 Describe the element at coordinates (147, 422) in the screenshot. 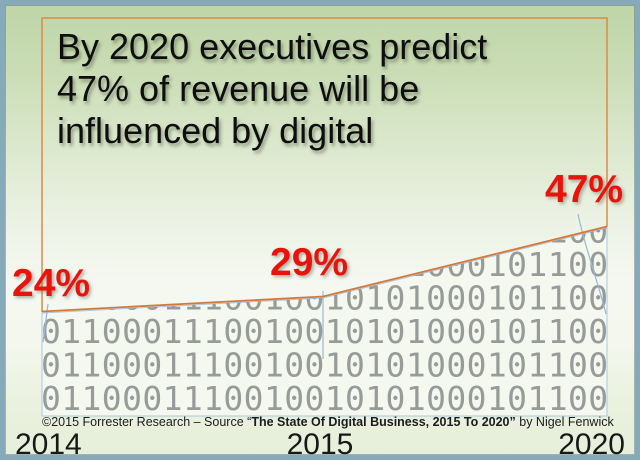

I see `footnote-prefix: ©2015 Forrester Research – Source “` at that location.